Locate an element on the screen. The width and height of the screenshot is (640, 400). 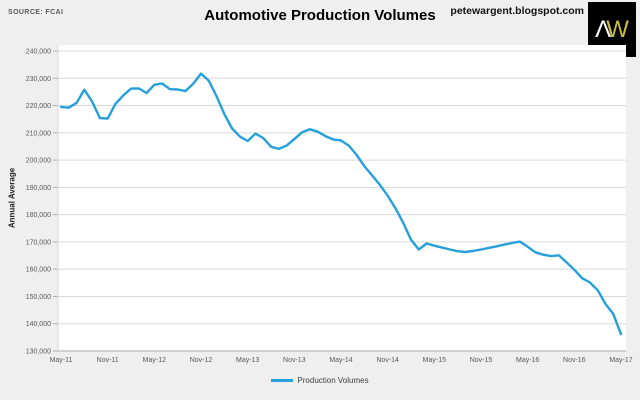
legend-line-swatch is located at coordinates (282, 380).